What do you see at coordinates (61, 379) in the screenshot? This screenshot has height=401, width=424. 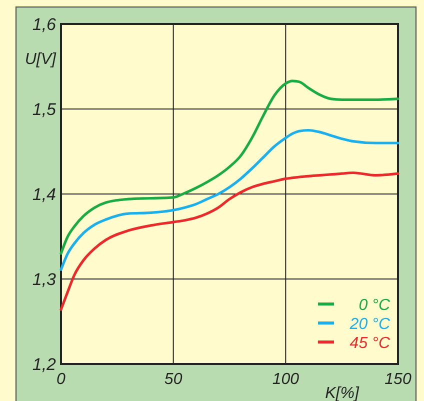 I see `x-tick-label: 0` at bounding box center [61, 379].